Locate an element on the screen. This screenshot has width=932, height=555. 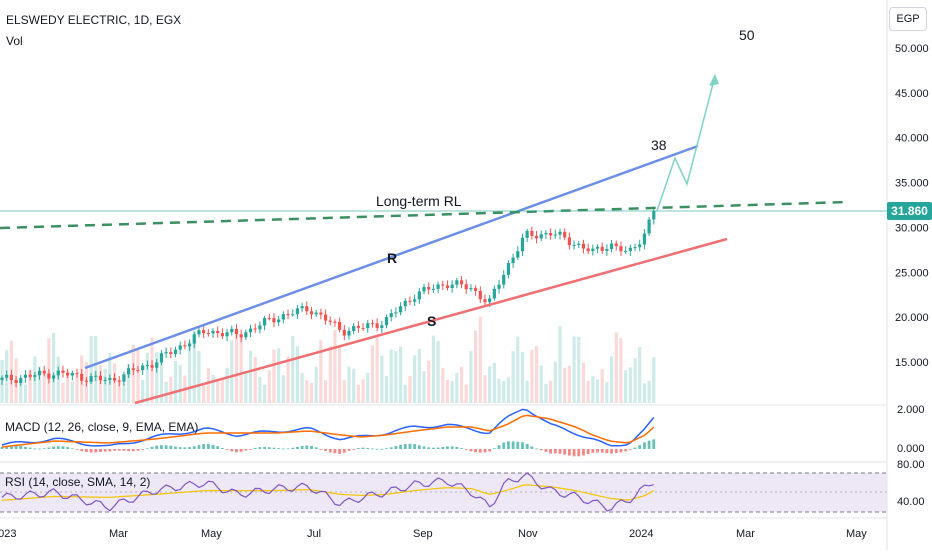
support-annotation: S is located at coordinates (431, 321).